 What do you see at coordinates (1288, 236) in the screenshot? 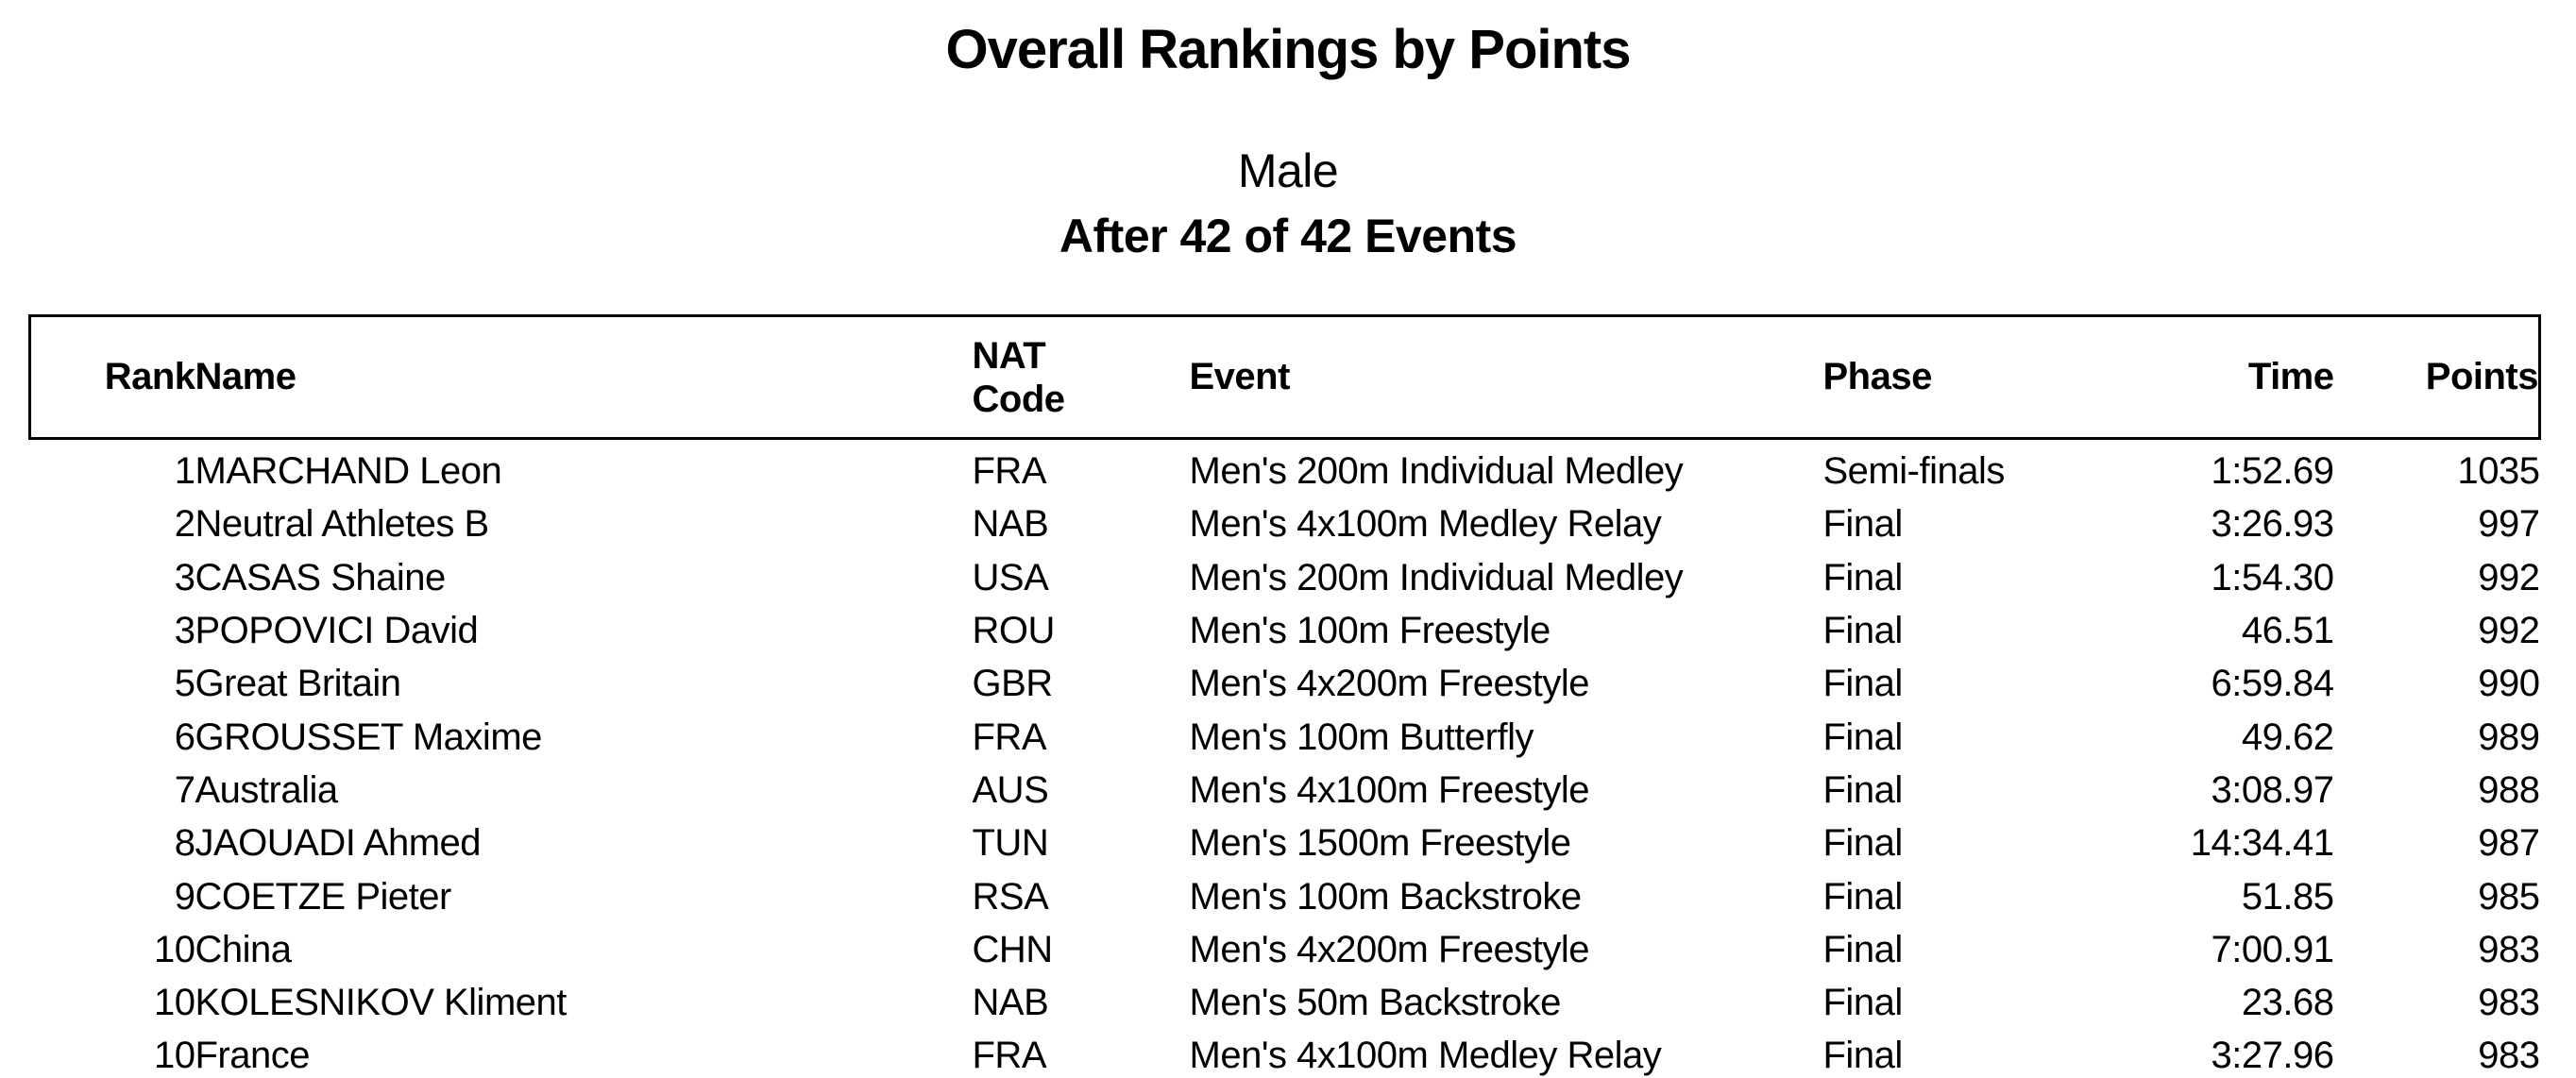
I see `events-progress-label: After 42 of 42 Events` at bounding box center [1288, 236].